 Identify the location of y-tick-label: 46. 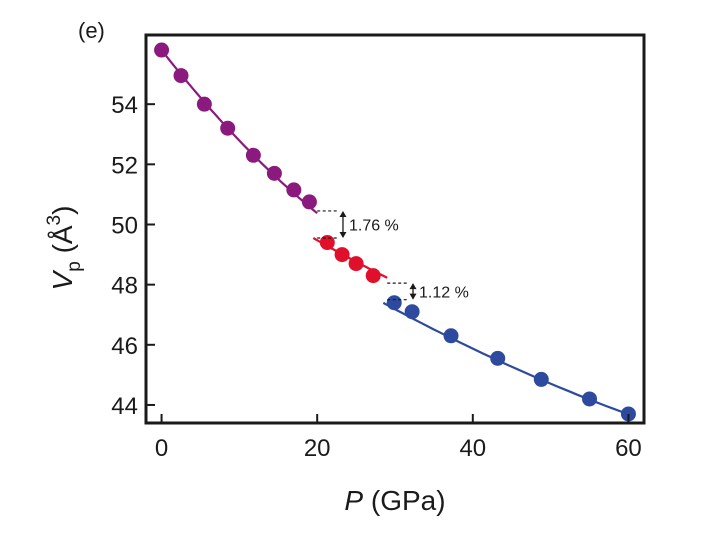
(124, 346).